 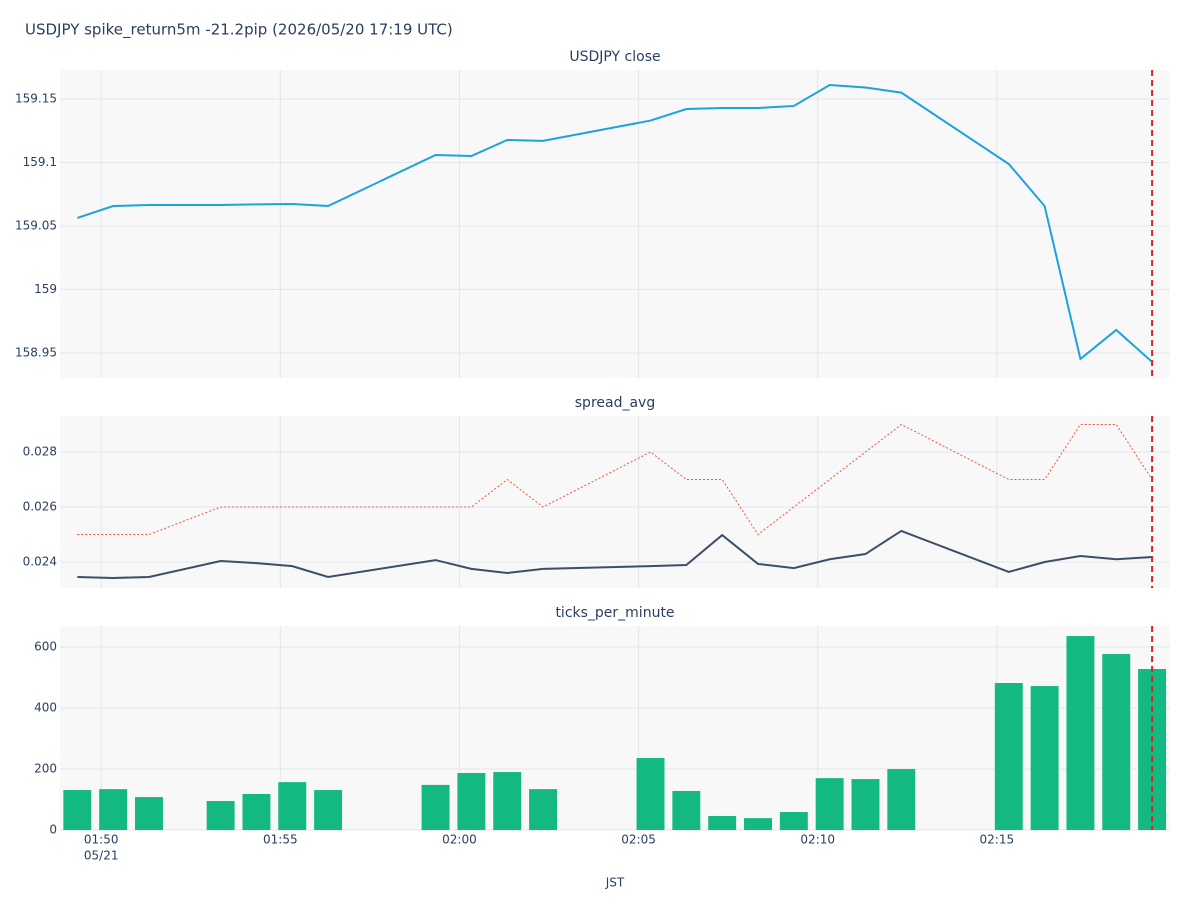 I want to click on x-tick-label: 01:55, so click(x=280, y=840).